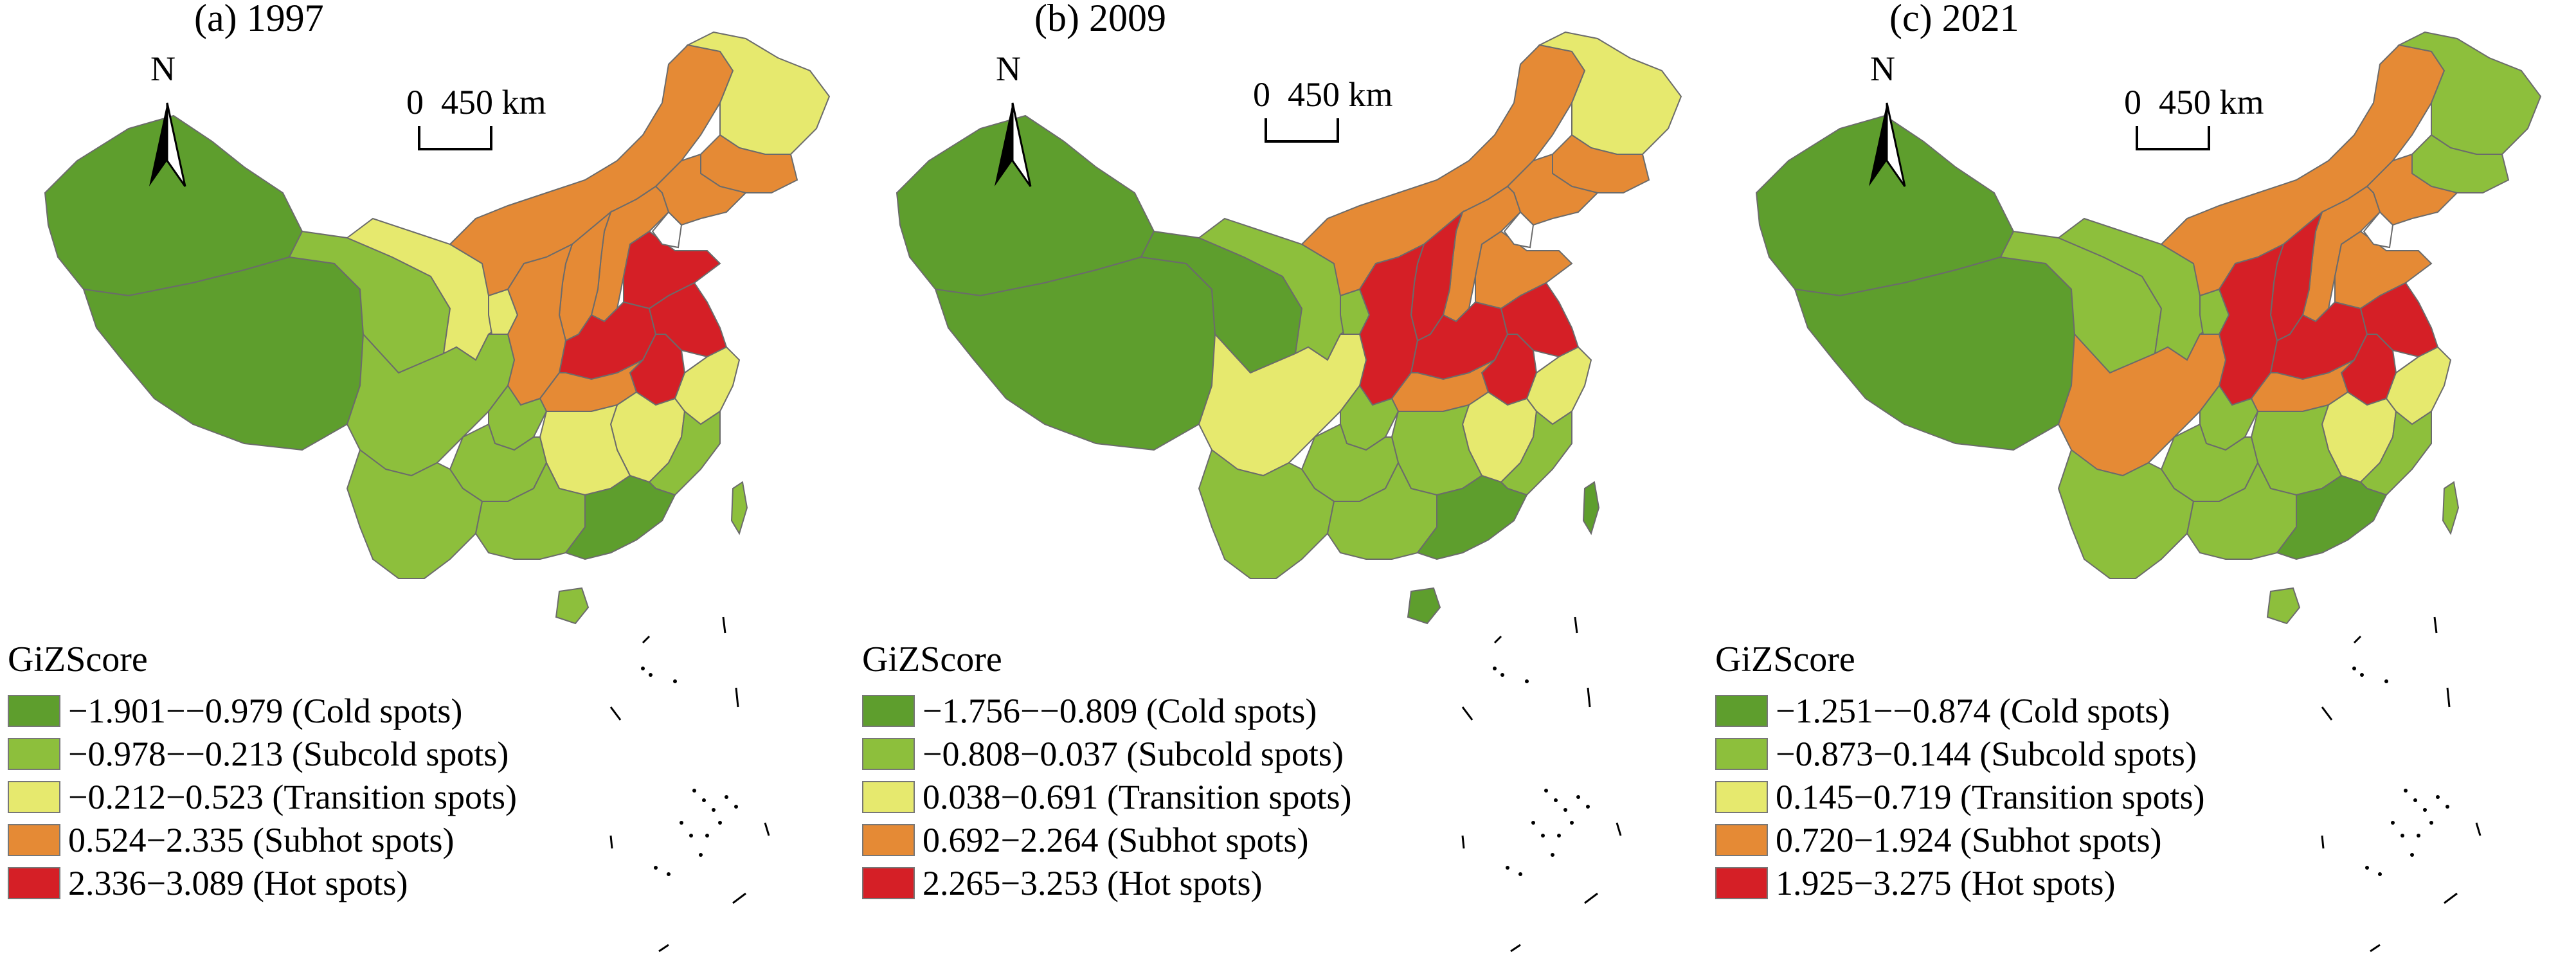  I want to click on legend-range: 2.265−3.253, so click(1011, 883).